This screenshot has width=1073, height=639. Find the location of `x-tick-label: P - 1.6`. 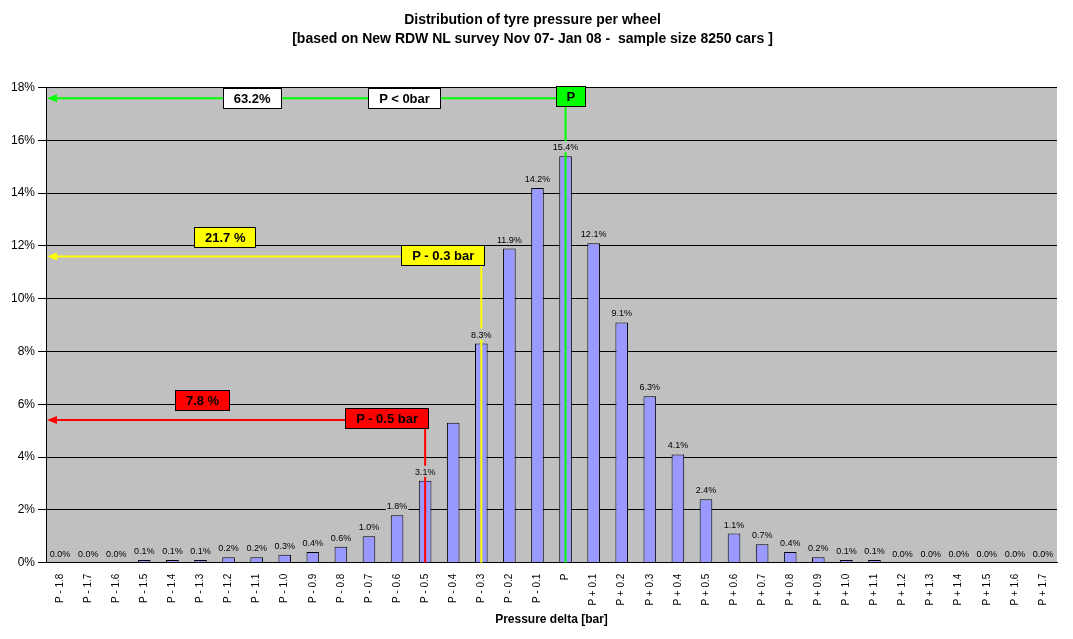

x-tick-label: P - 1.6 is located at coordinates (115, 588).